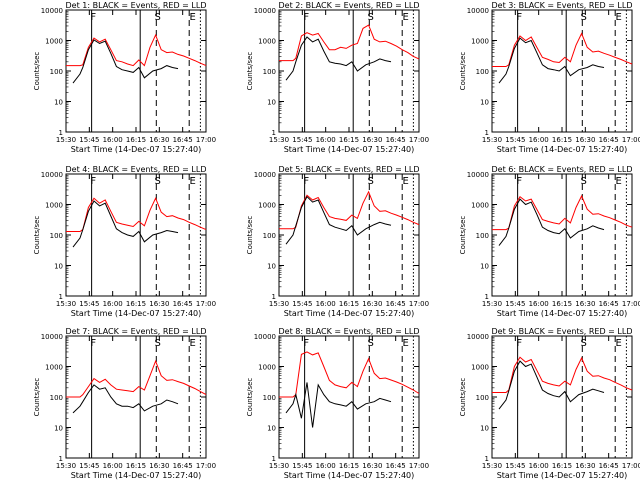 The width and height of the screenshot is (640, 485). I want to click on panel-title: Det 7: BLACK = Events, RED = LLD, so click(136, 331).